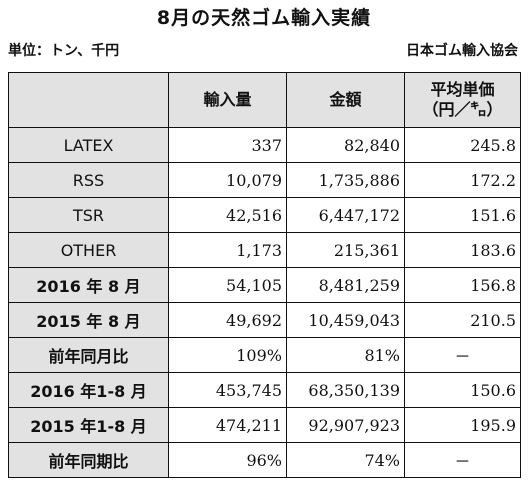 The width and height of the screenshot is (528, 503). I want to click on page-title: 8月の天然ゴム輸入実績, so click(264, 18).